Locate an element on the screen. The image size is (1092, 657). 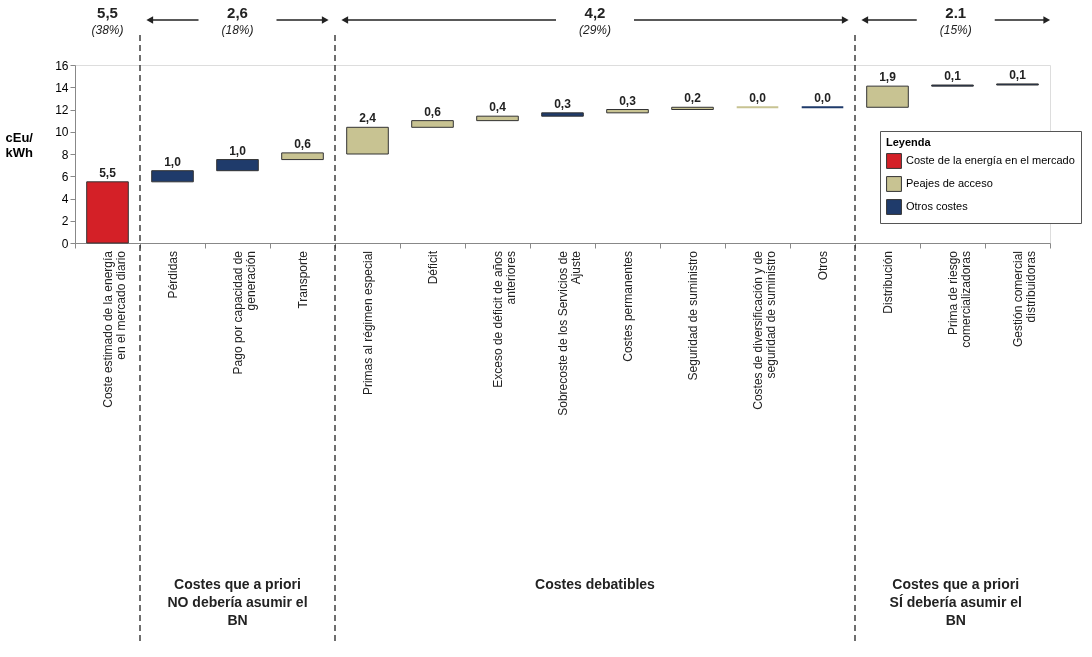
y-tick-label: 10 is located at coordinates (62, 132).